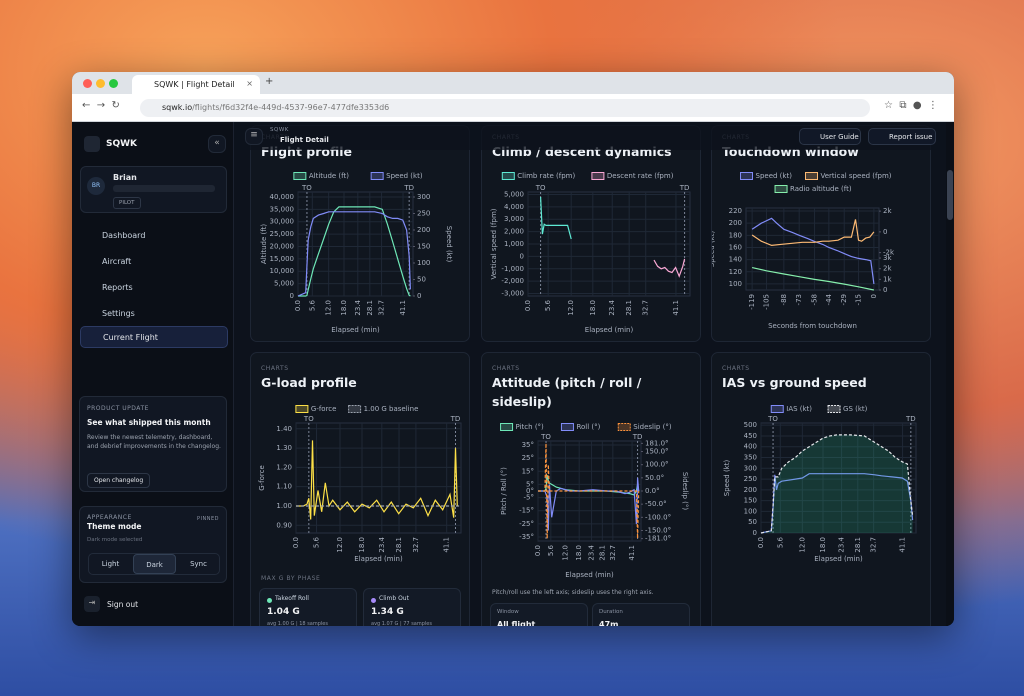 The height and width of the screenshot is (696, 1024). What do you see at coordinates (530, 427) in the screenshot?
I see `legend-label: Pitch (°)` at bounding box center [530, 427].